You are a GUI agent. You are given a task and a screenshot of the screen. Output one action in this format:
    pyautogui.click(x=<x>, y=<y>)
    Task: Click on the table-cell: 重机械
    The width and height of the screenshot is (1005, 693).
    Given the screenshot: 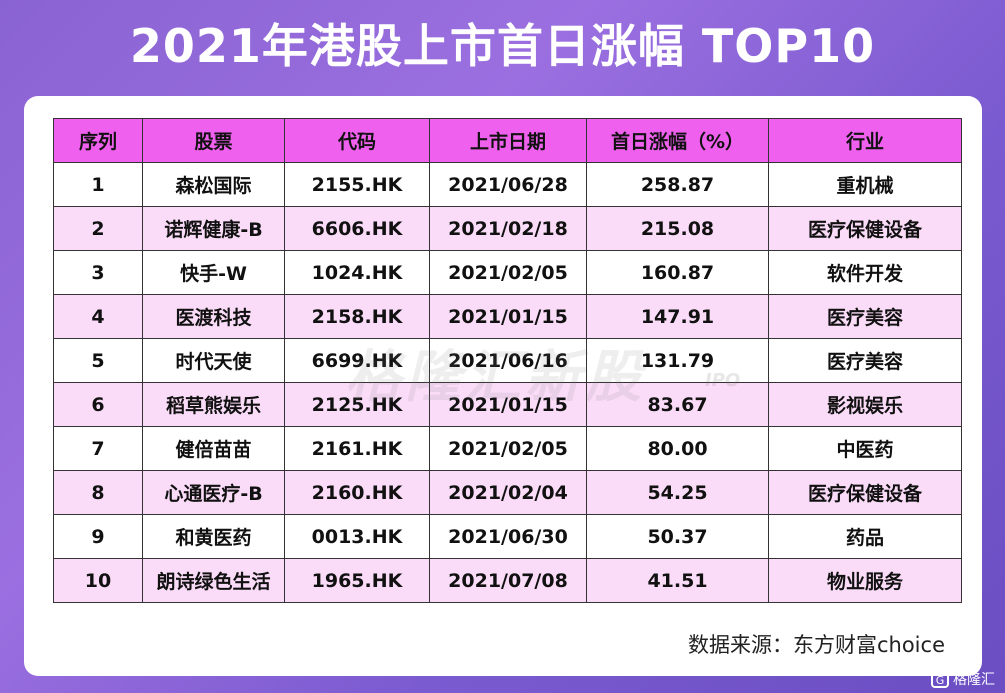 What is the action you would take?
    pyautogui.click(x=865, y=184)
    